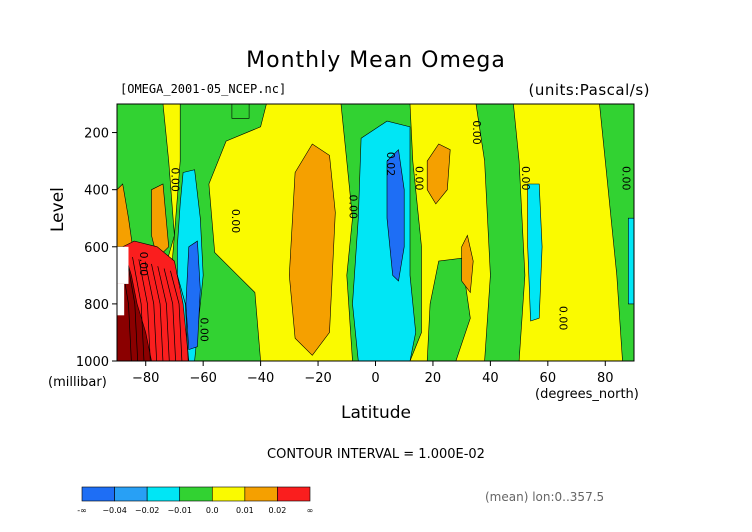 Image resolution: width=752 pixels, height=532 pixels. What do you see at coordinates (145, 378) in the screenshot?
I see `x-tick-label: −80` at bounding box center [145, 378].